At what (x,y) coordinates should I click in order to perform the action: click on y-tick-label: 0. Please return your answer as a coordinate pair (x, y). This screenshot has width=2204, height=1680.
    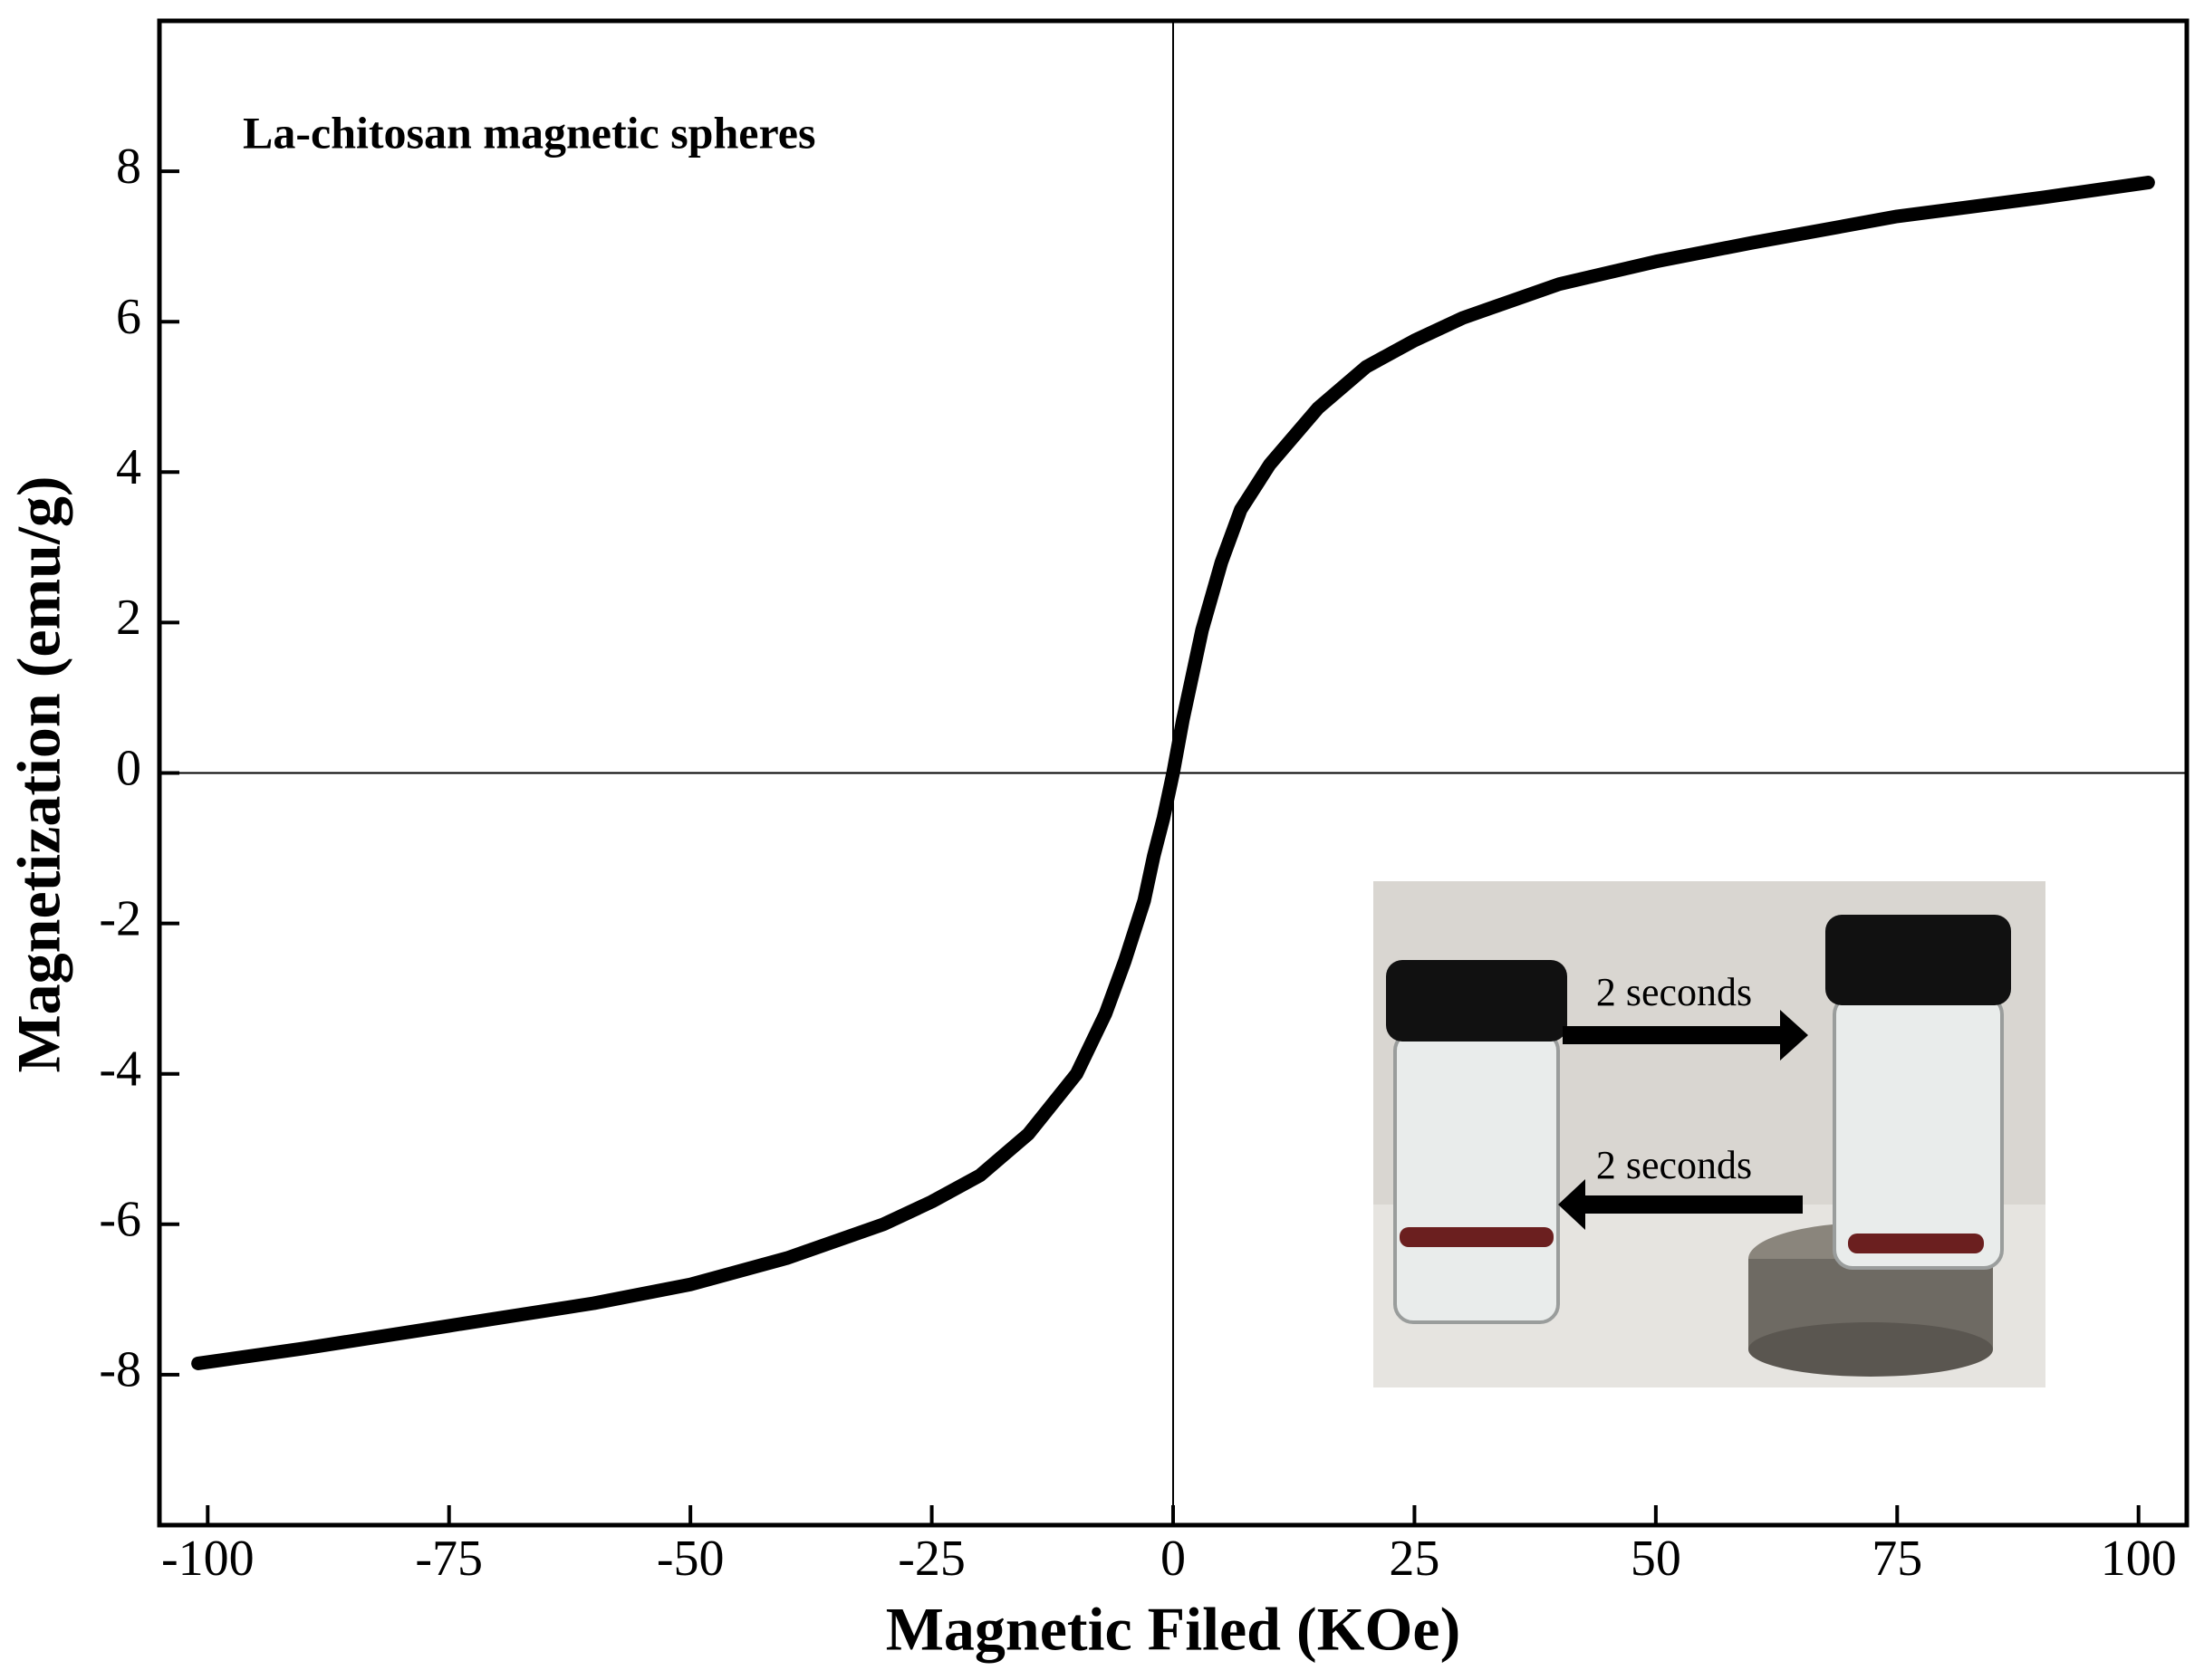
    Looking at the image, I should click on (128, 768).